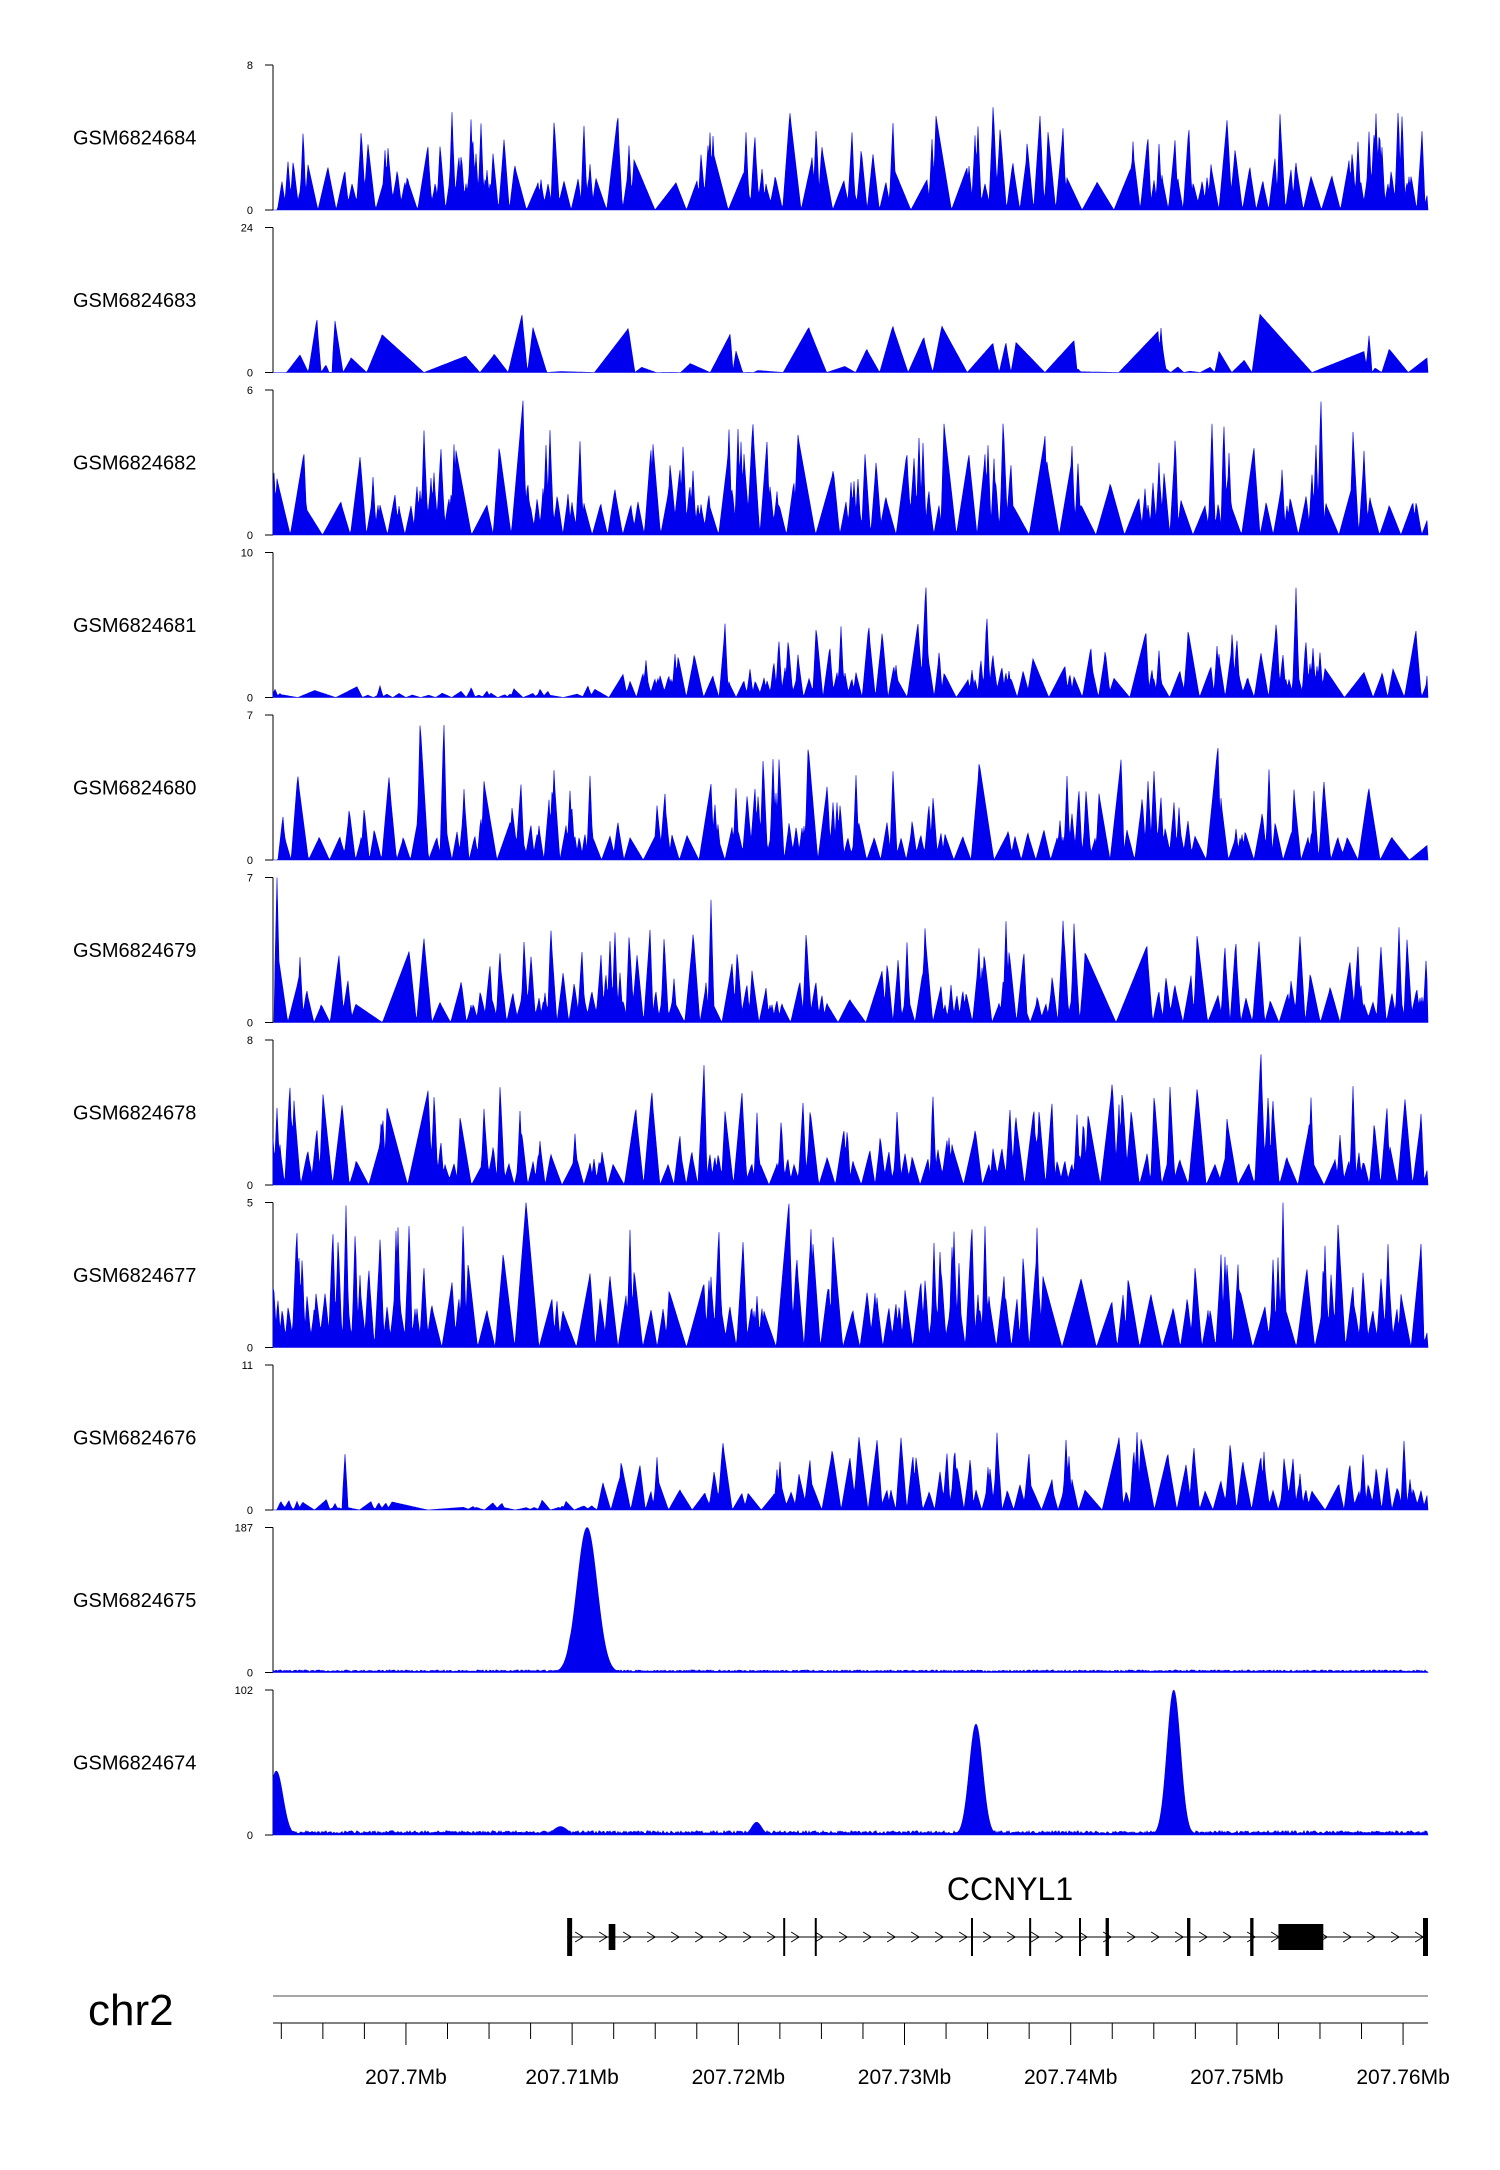  I want to click on track-GSM6824679: GSM6824679 7 0, so click(751, 951).